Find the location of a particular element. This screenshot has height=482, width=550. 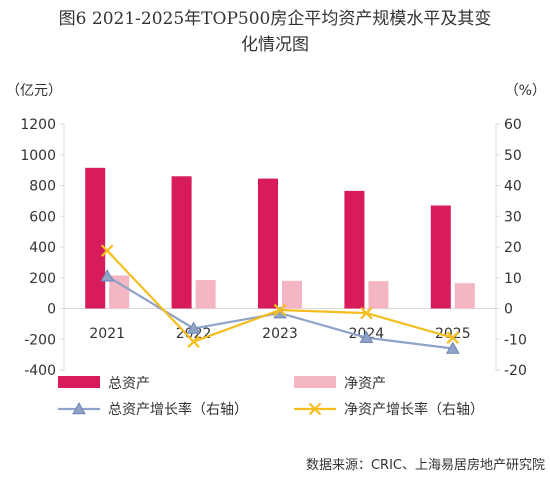

legend-swatch-total-assets is located at coordinates (79, 382).